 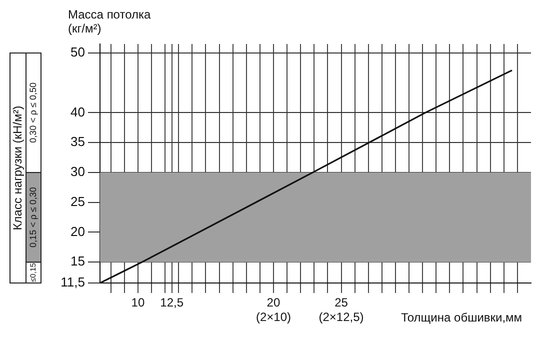 What do you see at coordinates (77, 142) in the screenshot?
I see `y-tick-label: 35` at bounding box center [77, 142].